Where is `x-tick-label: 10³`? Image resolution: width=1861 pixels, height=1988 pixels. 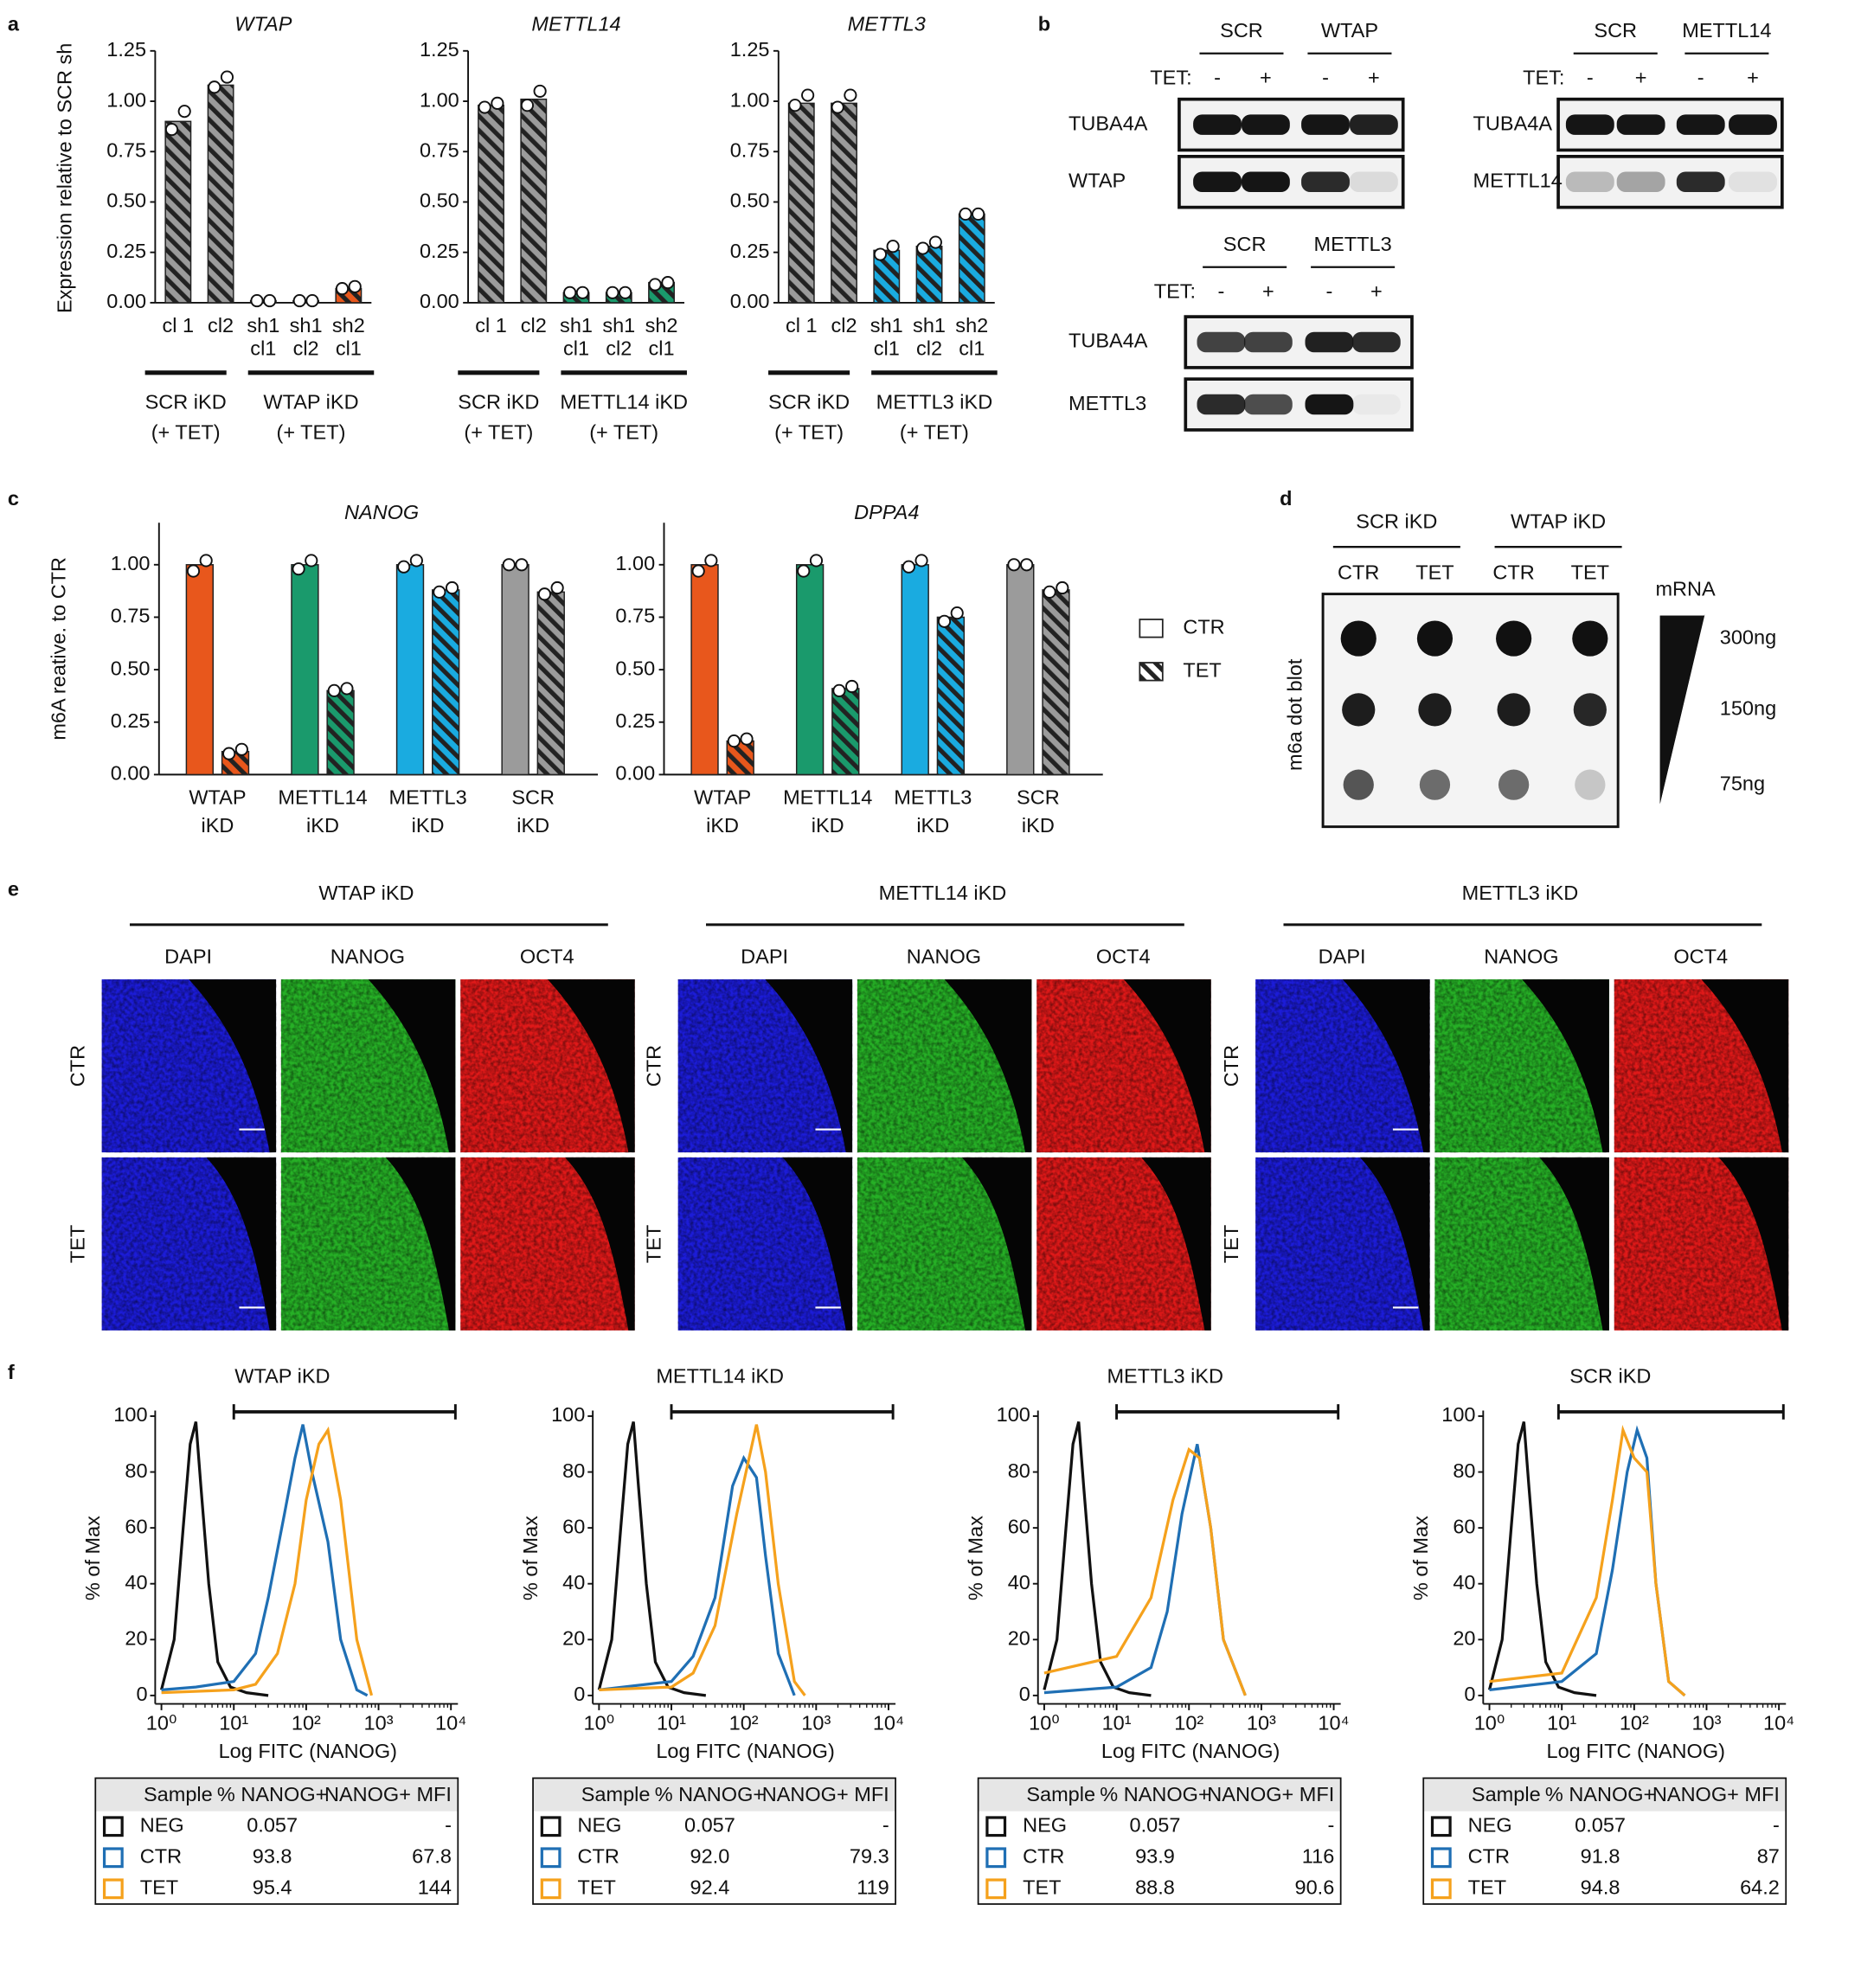
x-tick-label: 10³ is located at coordinates (1706, 1722).